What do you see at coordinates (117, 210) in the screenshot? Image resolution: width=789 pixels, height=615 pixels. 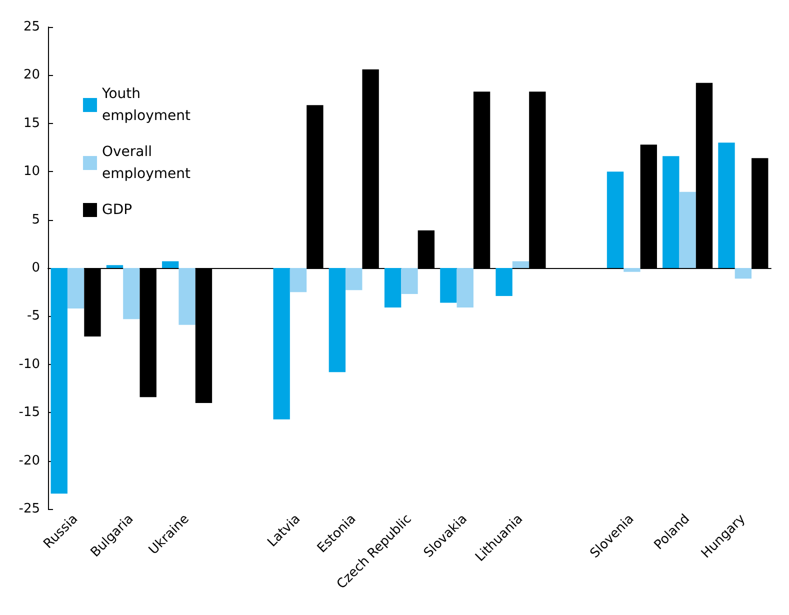 I see `legend-label: GDP` at bounding box center [117, 210].